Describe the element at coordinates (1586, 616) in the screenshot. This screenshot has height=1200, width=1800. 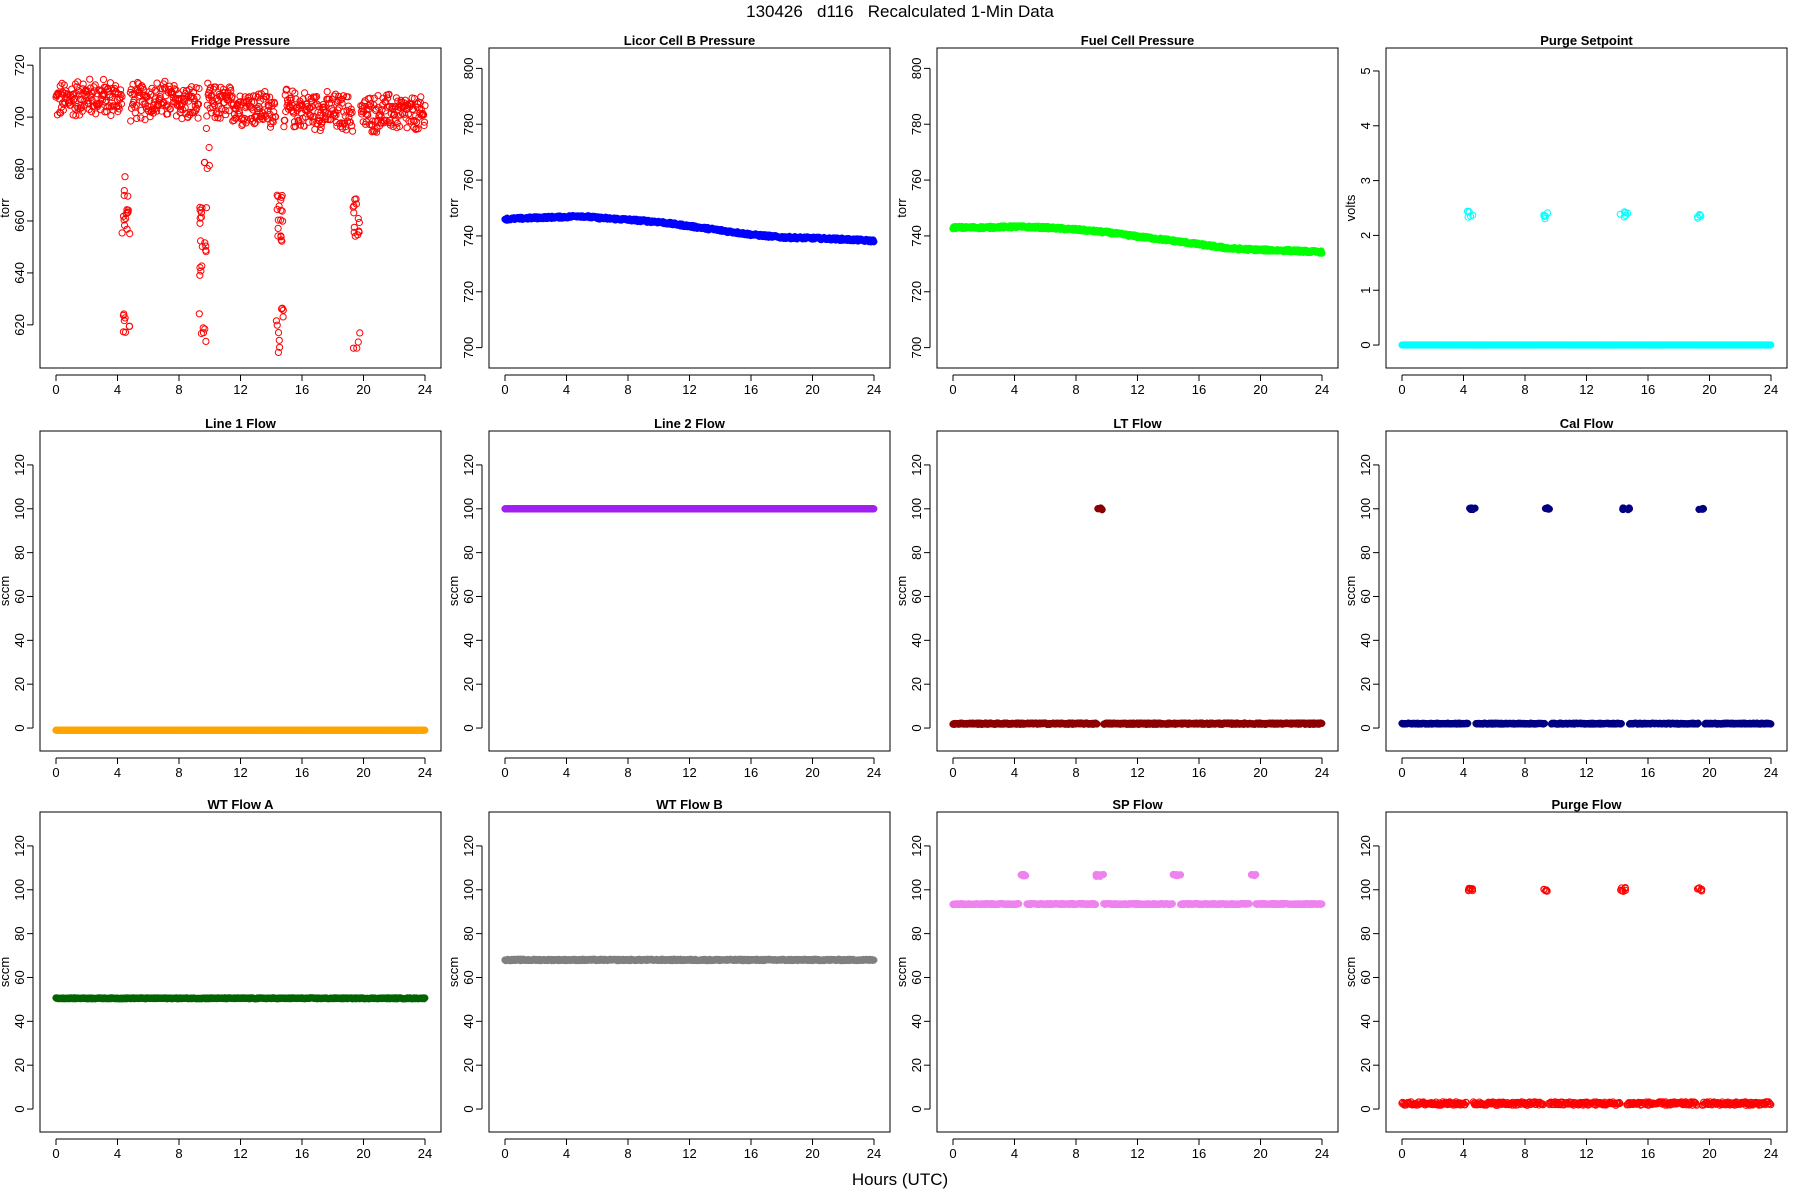
I see `data-points` at that location.